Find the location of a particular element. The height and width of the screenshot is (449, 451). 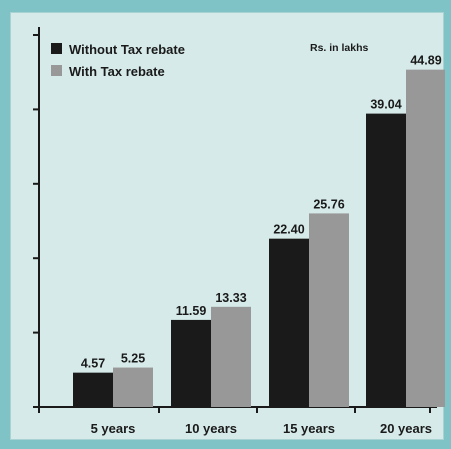

value-label-0-3: 39.04 is located at coordinates (385, 105).